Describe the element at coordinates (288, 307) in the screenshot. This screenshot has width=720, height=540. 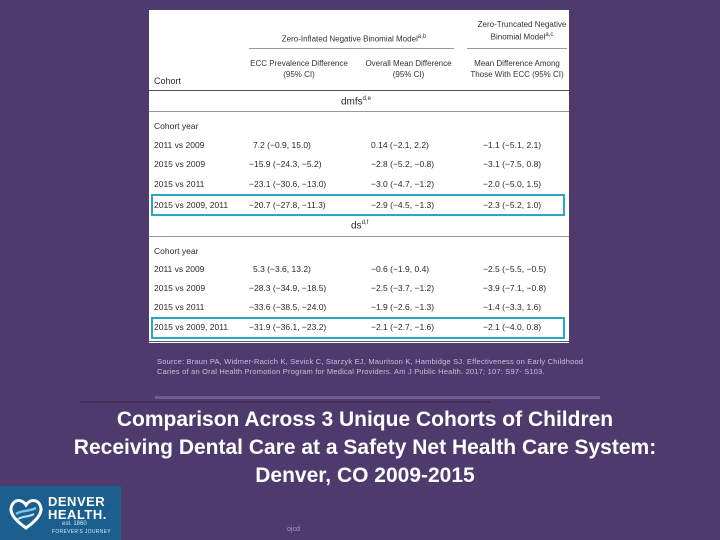
I see `row7-prev: −33.6 (−38.5, −24.0)` at that location.